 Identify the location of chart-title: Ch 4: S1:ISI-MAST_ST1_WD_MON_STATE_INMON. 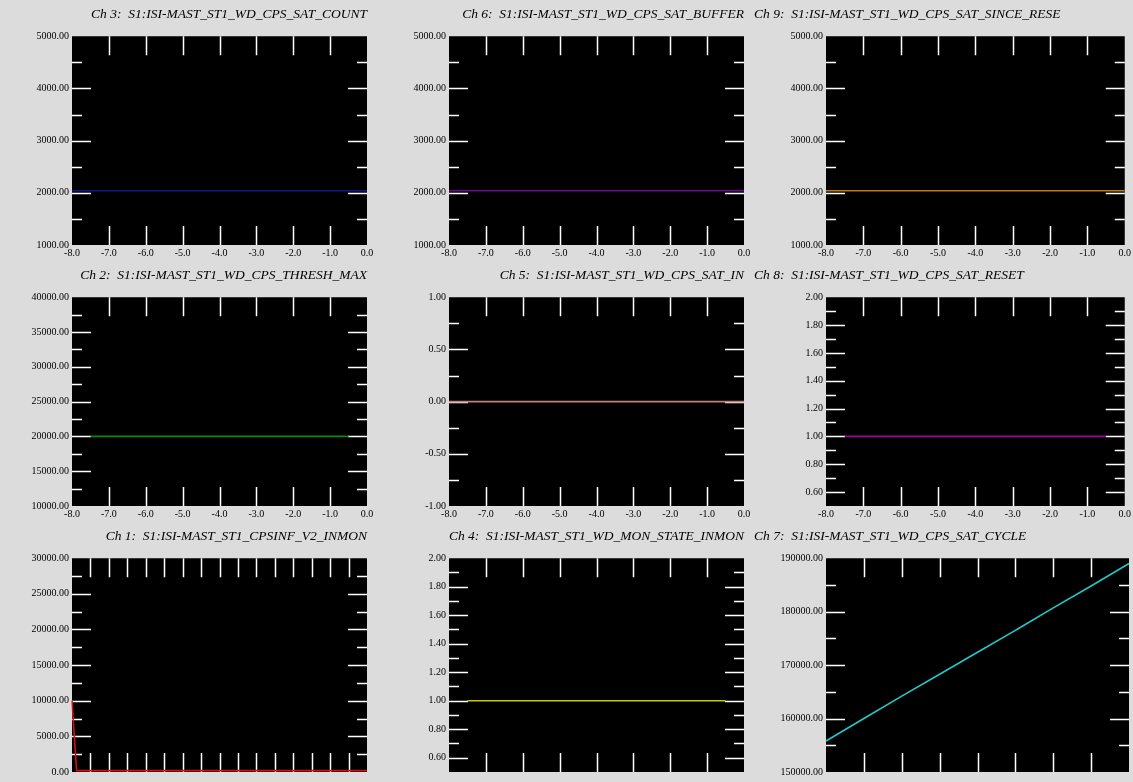
(596, 535).